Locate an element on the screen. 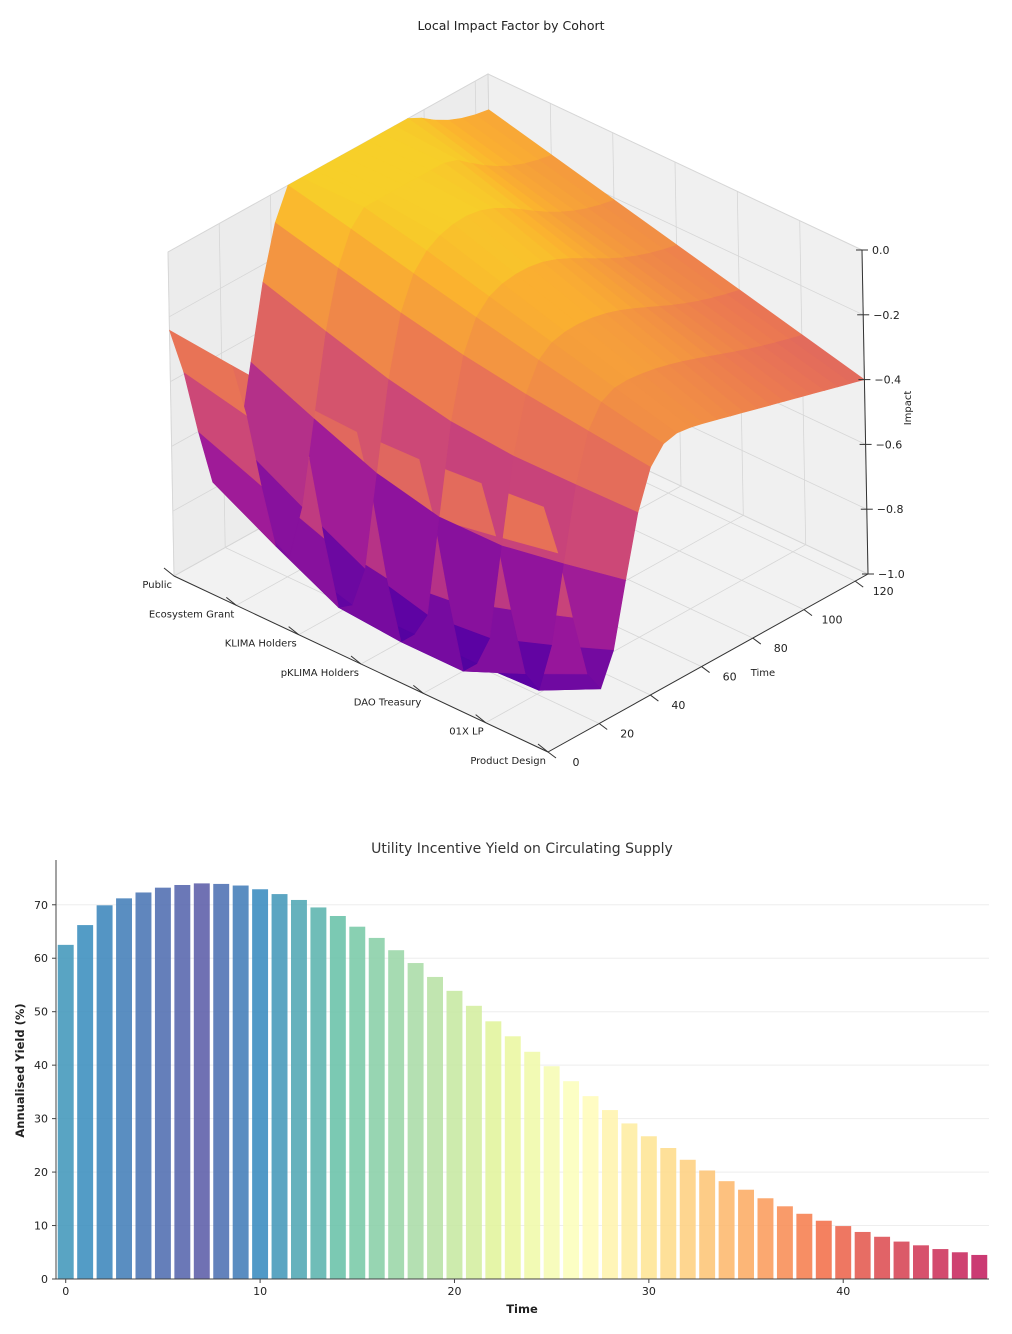 The width and height of the screenshot is (1012, 1334). cohort-tick-label: Product Design is located at coordinates (508, 761).